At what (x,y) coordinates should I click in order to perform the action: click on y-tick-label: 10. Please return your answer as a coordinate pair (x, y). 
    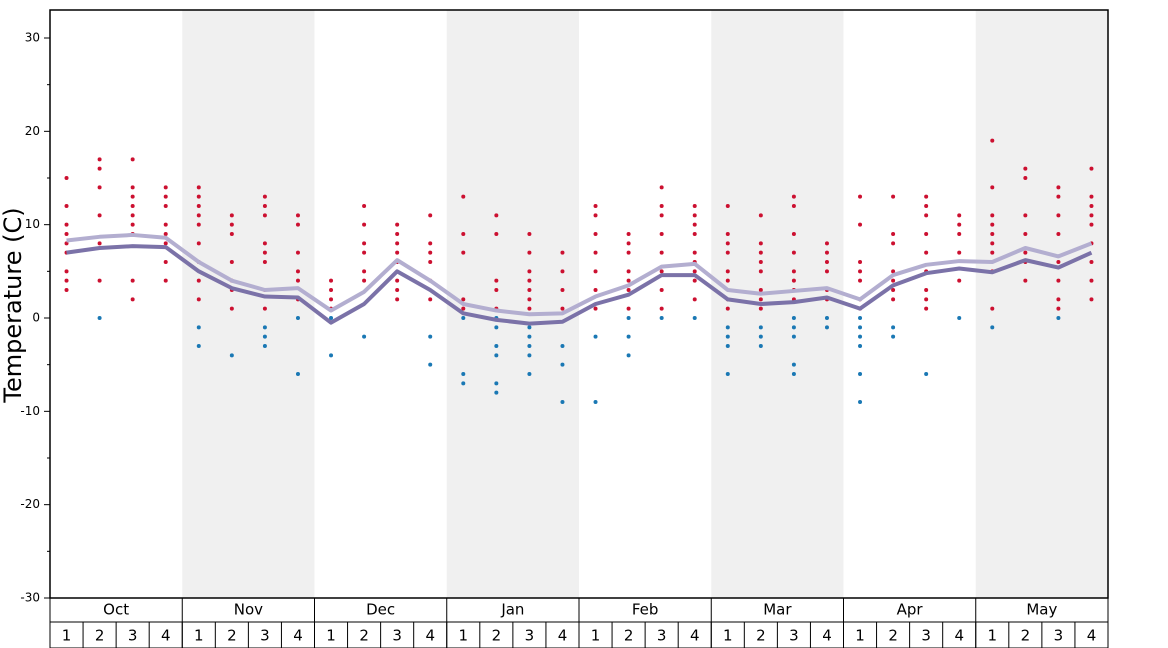
    Looking at the image, I should click on (32, 224).